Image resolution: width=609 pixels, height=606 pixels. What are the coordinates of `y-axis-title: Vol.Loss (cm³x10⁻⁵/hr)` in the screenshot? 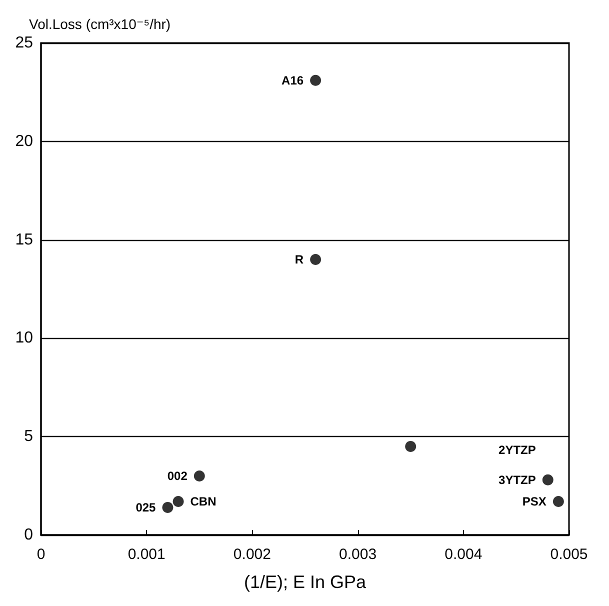 It's located at (100, 24).